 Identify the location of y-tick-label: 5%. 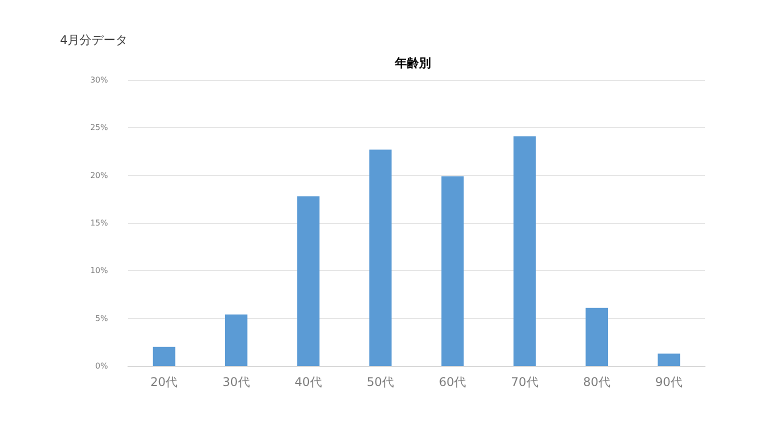
(101, 318).